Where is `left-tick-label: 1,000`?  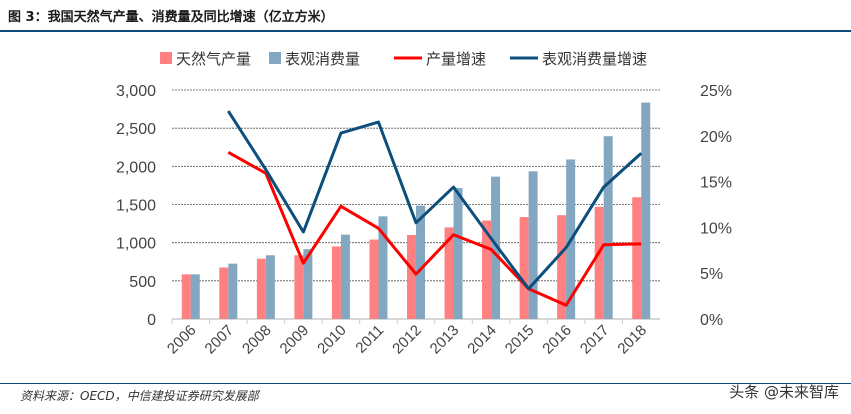
left-tick-label: 1,000 is located at coordinates (136, 244).